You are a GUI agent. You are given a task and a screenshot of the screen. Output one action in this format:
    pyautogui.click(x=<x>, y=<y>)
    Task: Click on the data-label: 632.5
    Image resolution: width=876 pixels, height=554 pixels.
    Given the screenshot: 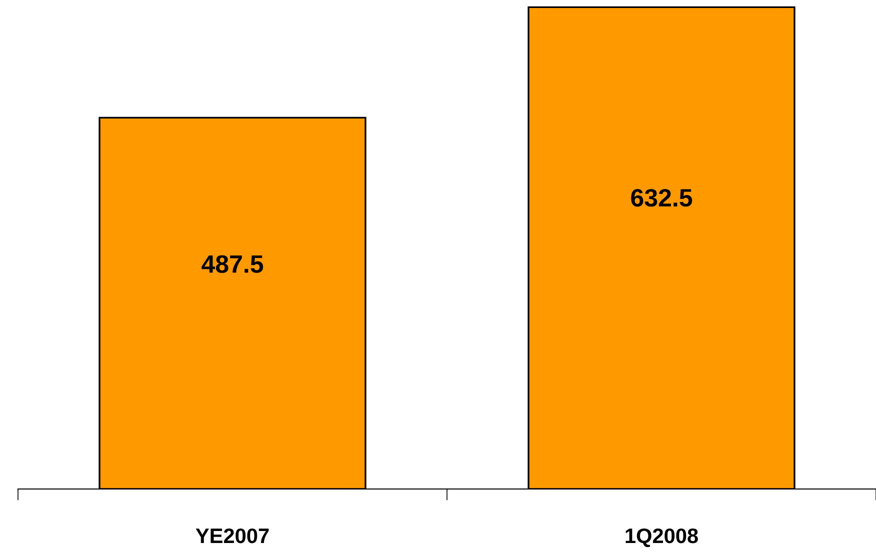 What is the action you would take?
    pyautogui.click(x=661, y=197)
    